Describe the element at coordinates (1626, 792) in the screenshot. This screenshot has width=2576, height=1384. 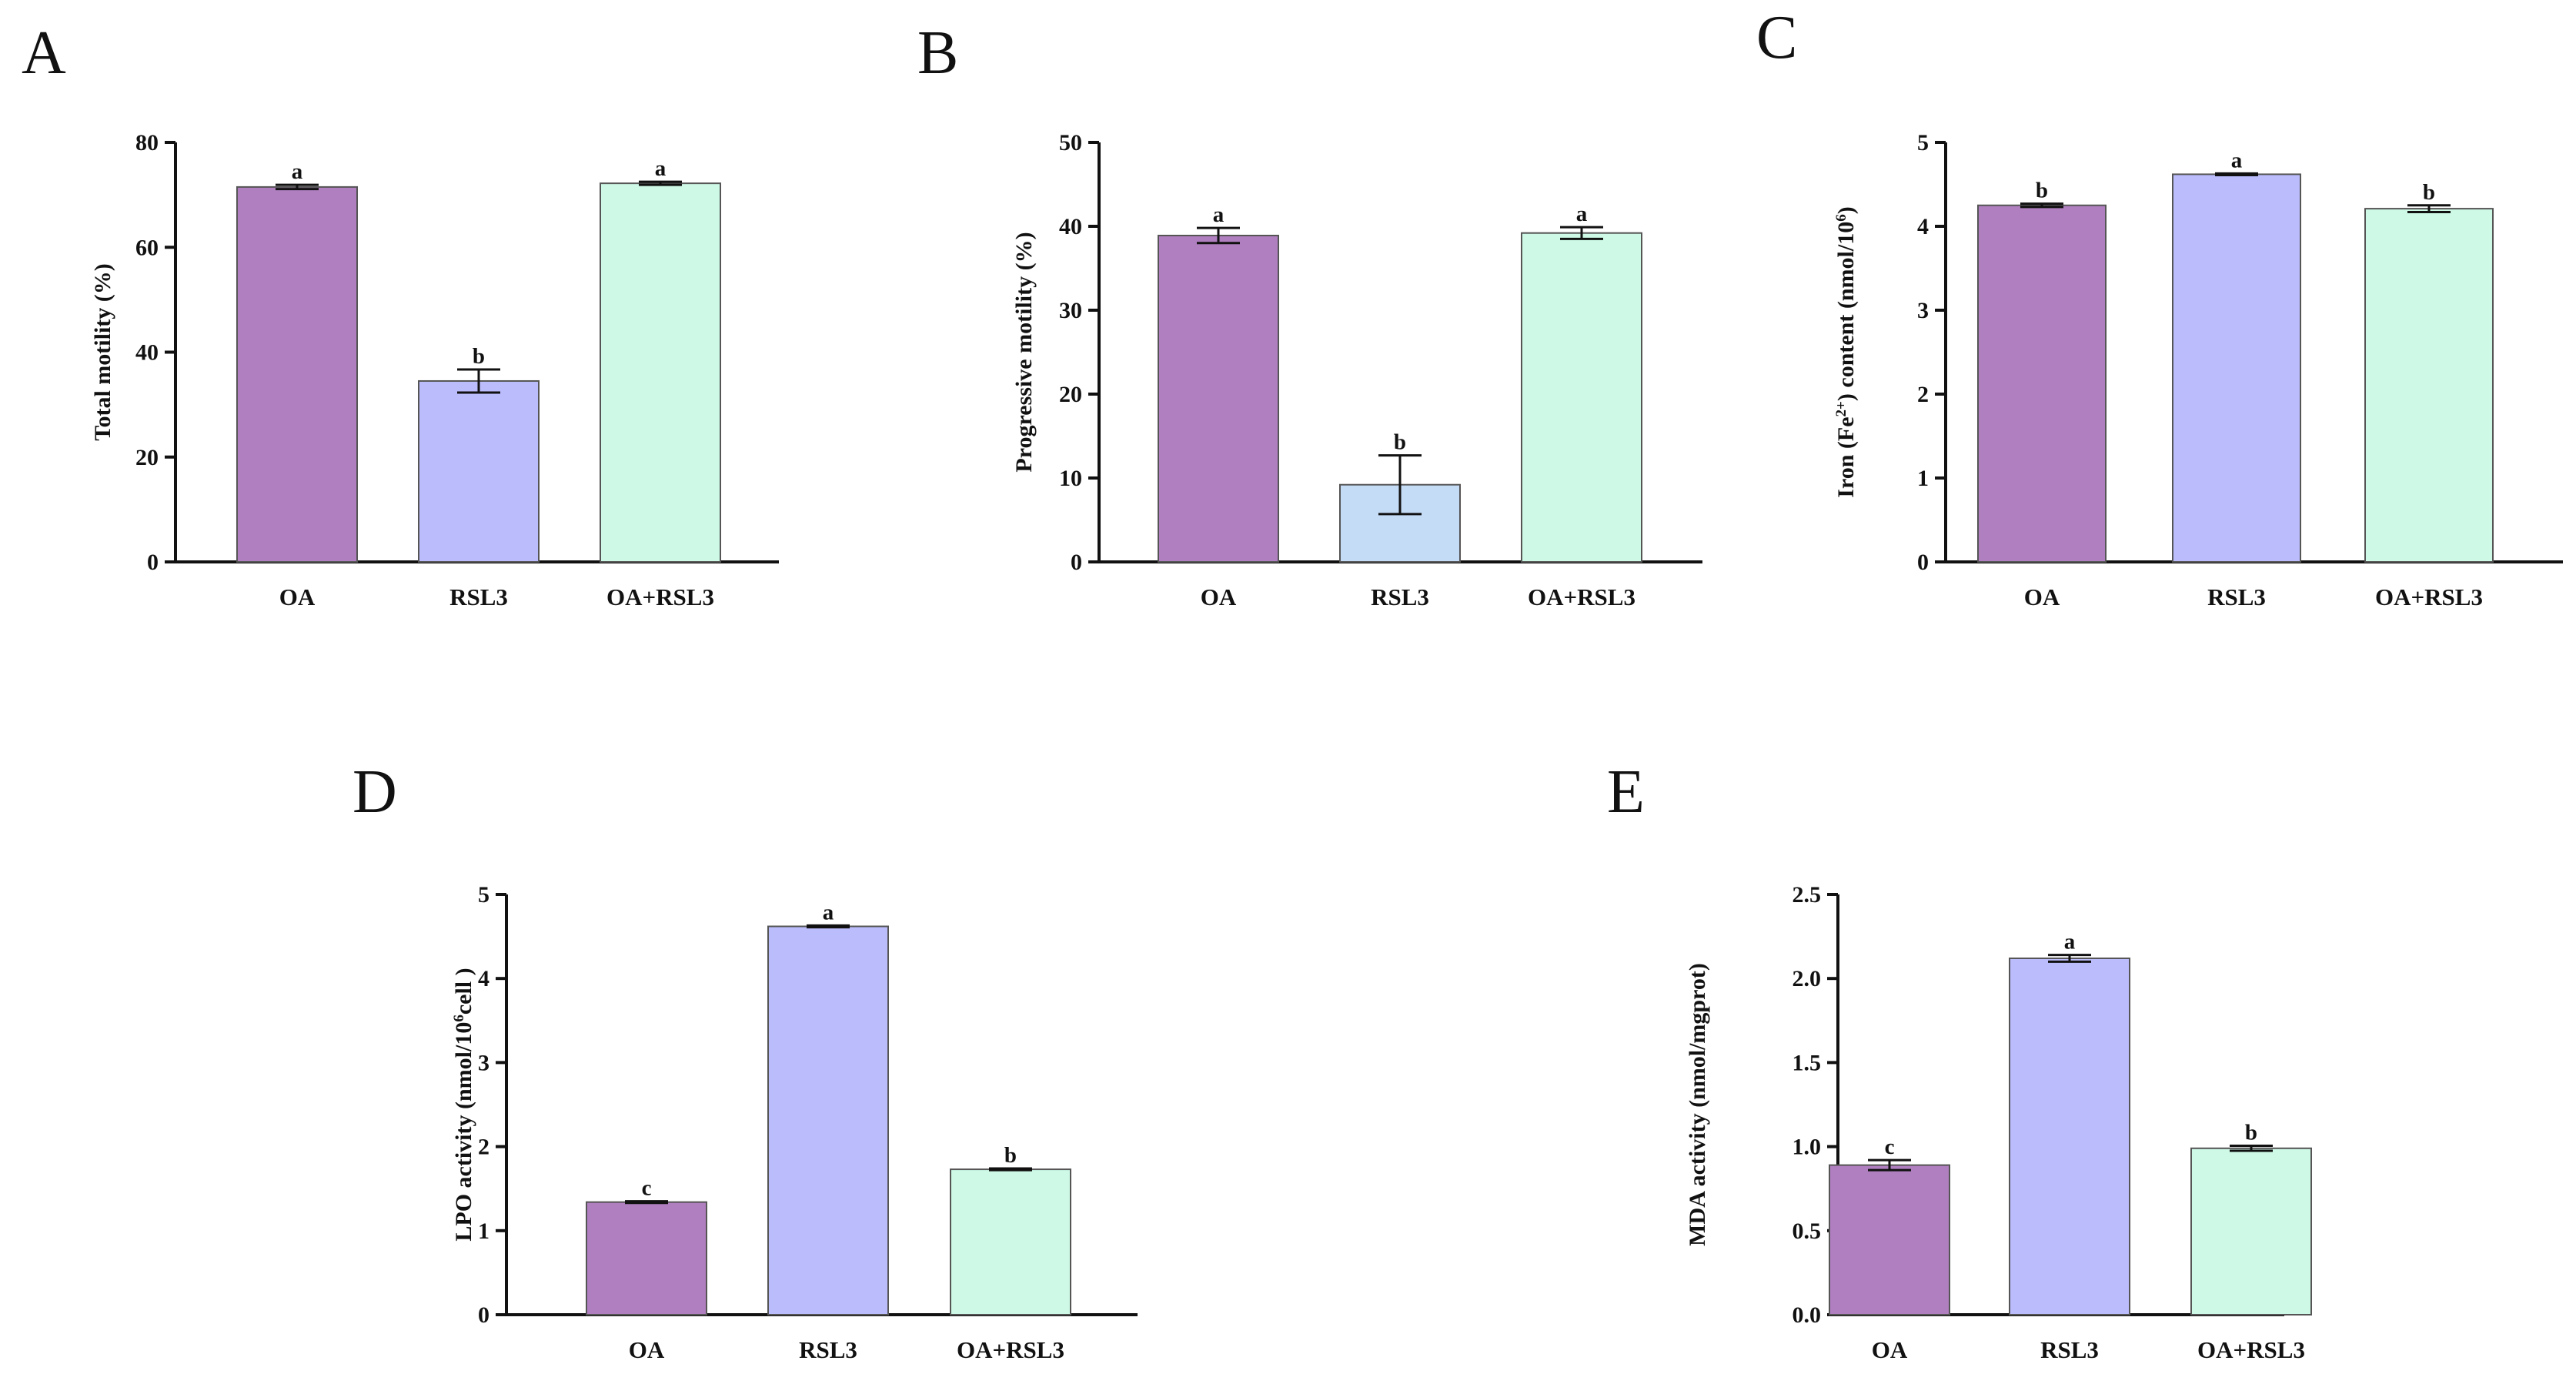
I see `panel-letter: E` at that location.